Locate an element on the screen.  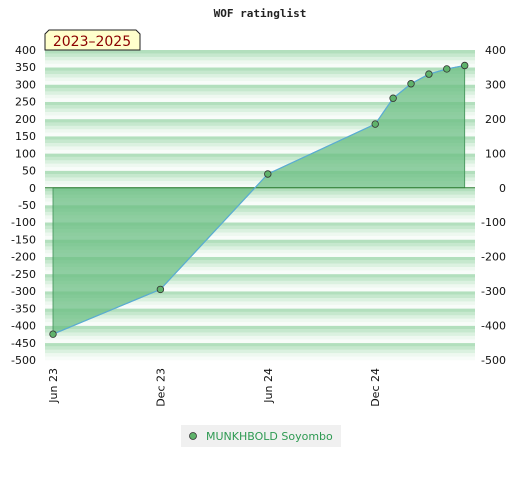
y-tick-label-right: -300 is located at coordinates (493, 291).